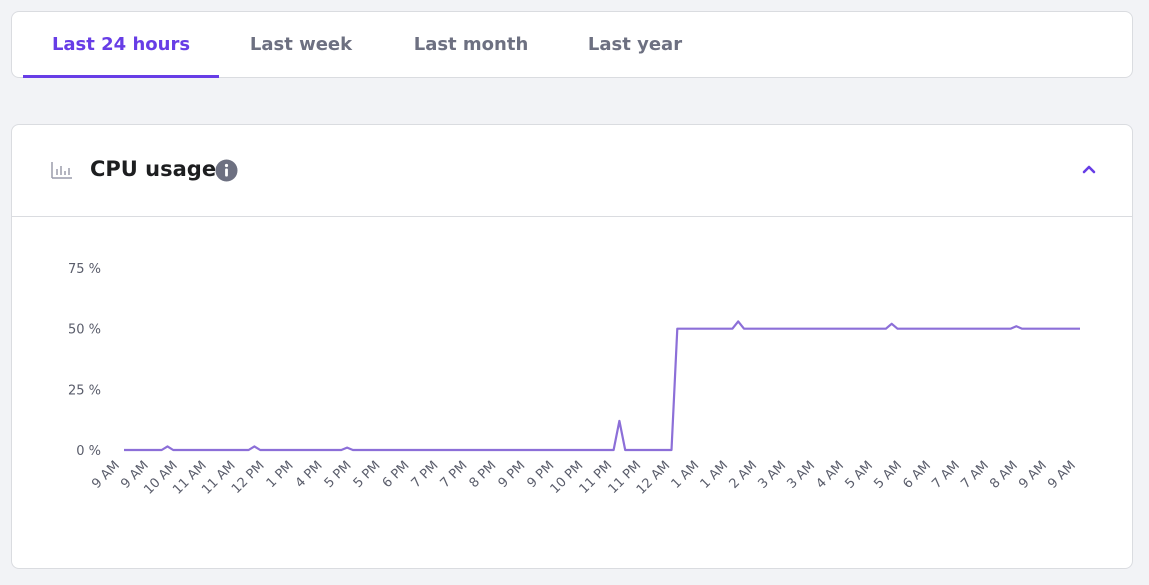  Describe the element at coordinates (1004, 475) in the screenshot. I see `x-tick-label: 8 AM` at that location.